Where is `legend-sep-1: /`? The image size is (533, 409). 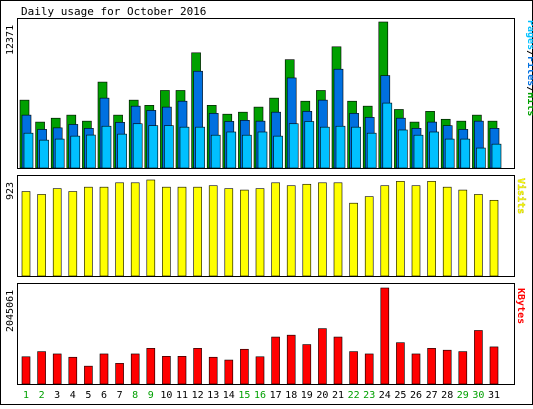
legend-sep-1: / is located at coordinates (529, 53).